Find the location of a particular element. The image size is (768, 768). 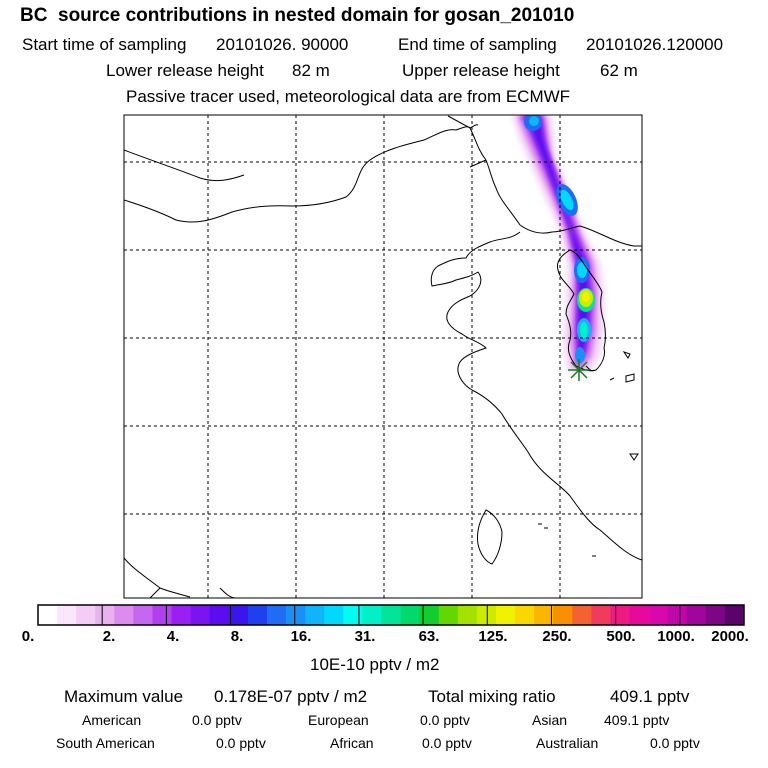

max-value-label: Maximum value is located at coordinates (124, 696).